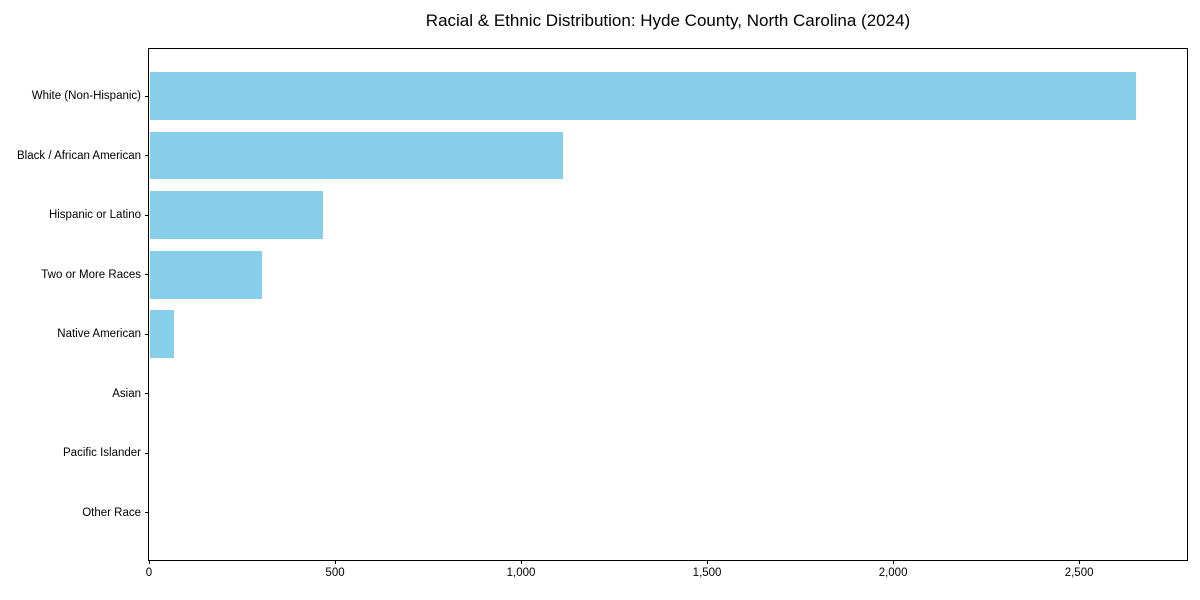  Describe the element at coordinates (99, 334) in the screenshot. I see `y-tick-label: Native American` at that location.